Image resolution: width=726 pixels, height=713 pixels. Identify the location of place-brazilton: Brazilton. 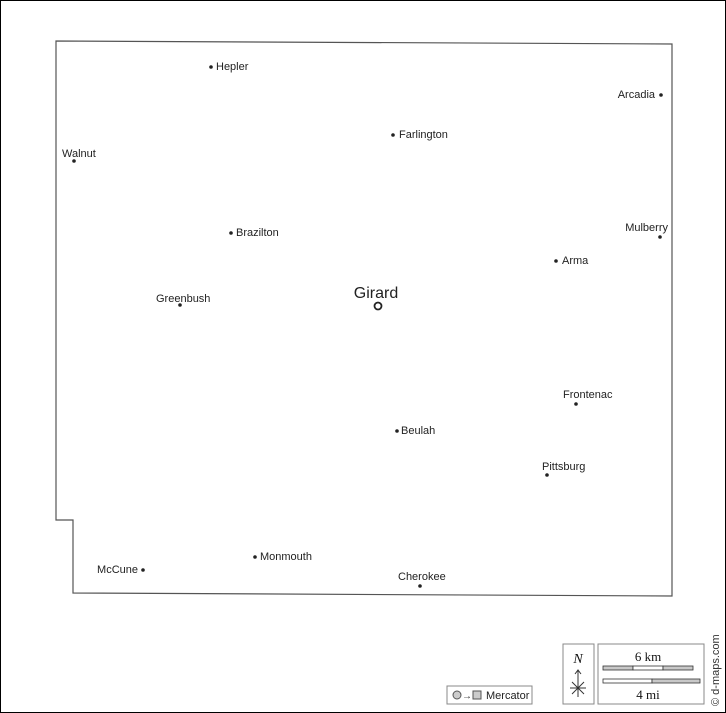
(254, 233).